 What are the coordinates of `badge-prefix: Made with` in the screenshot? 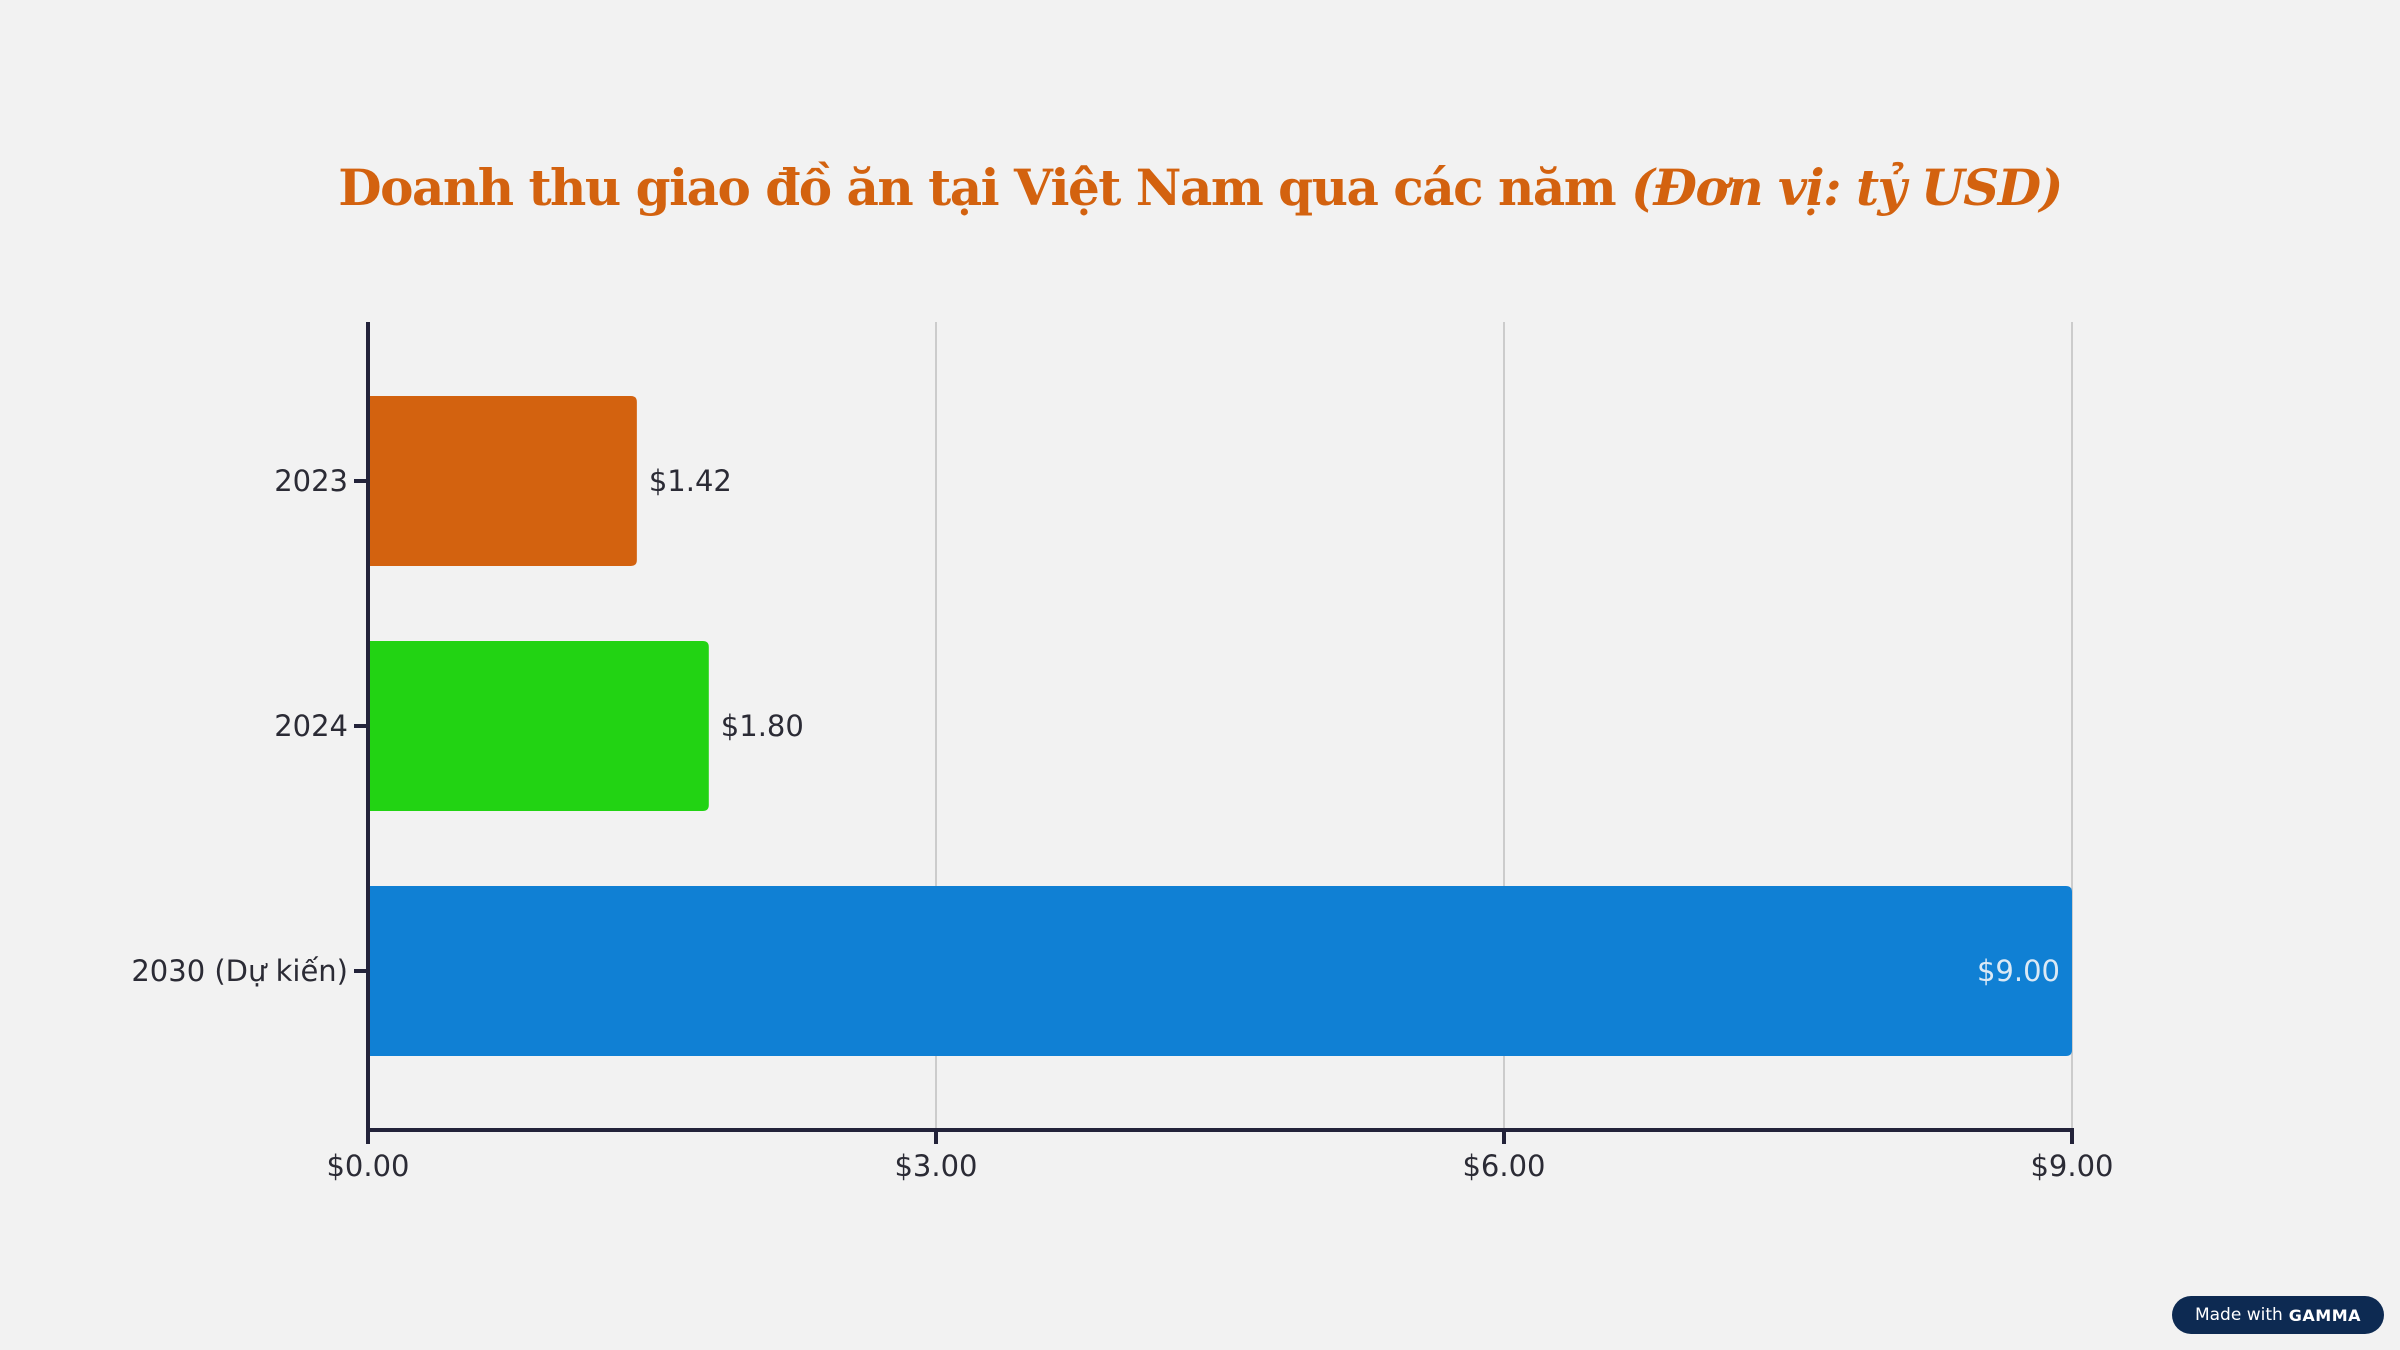 It's located at (2238, 1315).